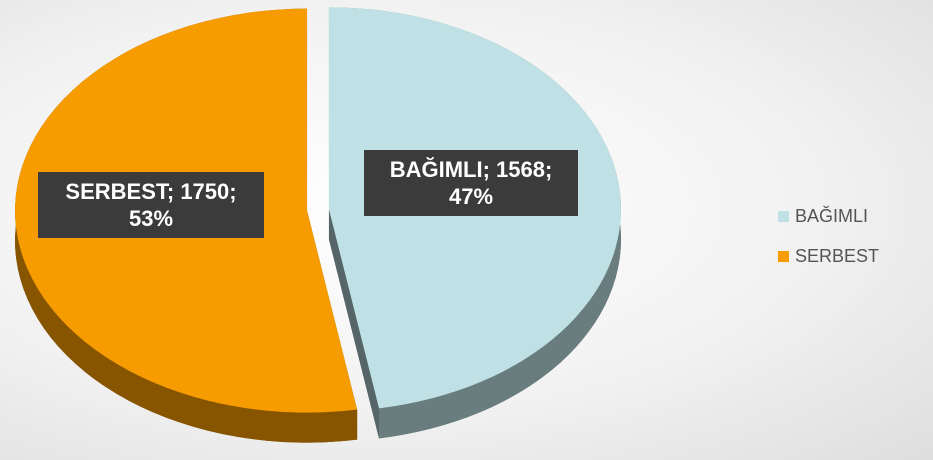  I want to click on legend-label: SERBEST, so click(837, 255).